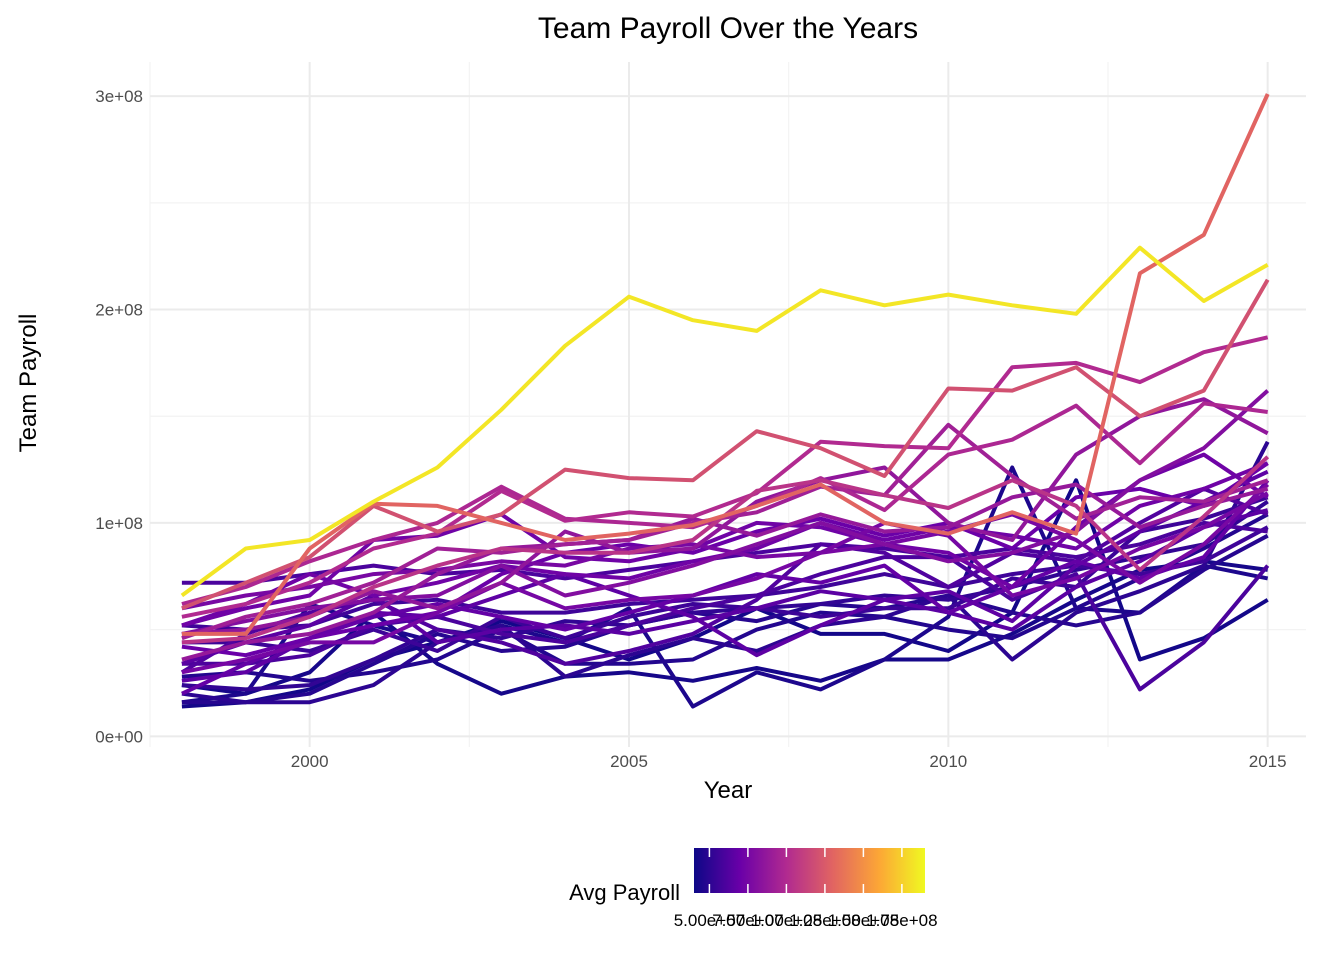  What do you see at coordinates (1268, 761) in the screenshot?
I see `x-tick-label: 2015` at bounding box center [1268, 761].